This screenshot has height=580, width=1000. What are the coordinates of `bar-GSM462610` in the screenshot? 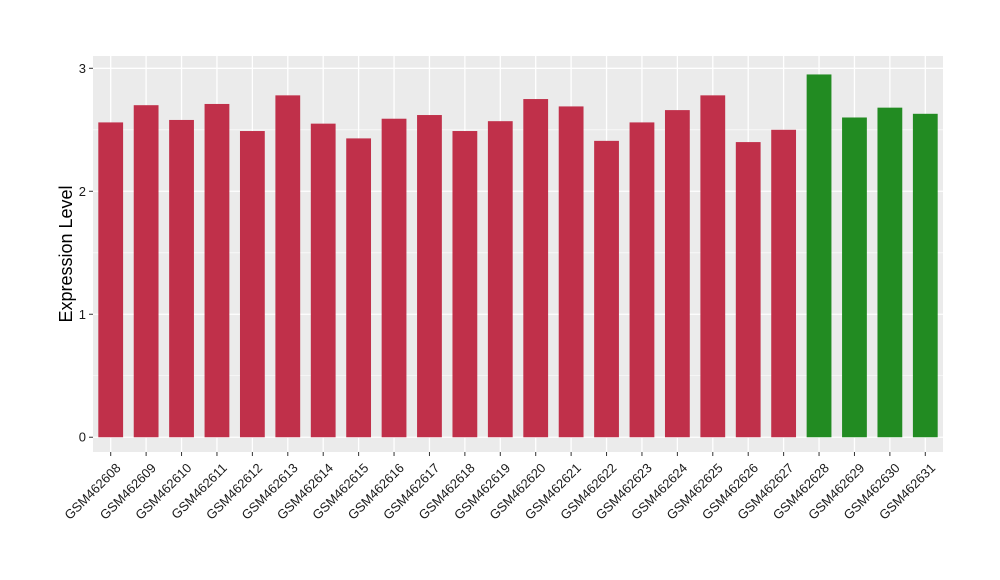 It's located at (181, 278).